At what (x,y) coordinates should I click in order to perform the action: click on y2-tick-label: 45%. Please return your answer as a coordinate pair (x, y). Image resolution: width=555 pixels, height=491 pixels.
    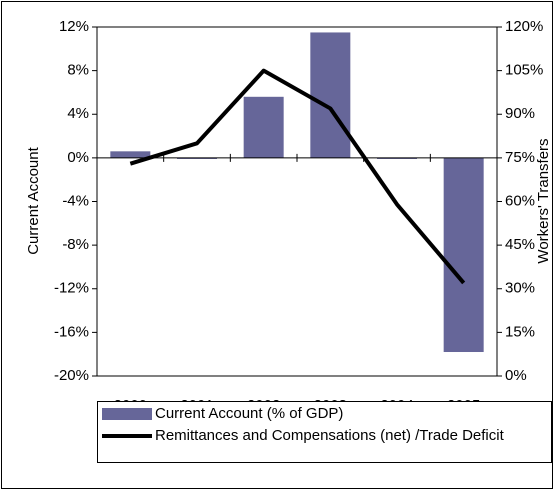
    Looking at the image, I should click on (520, 244).